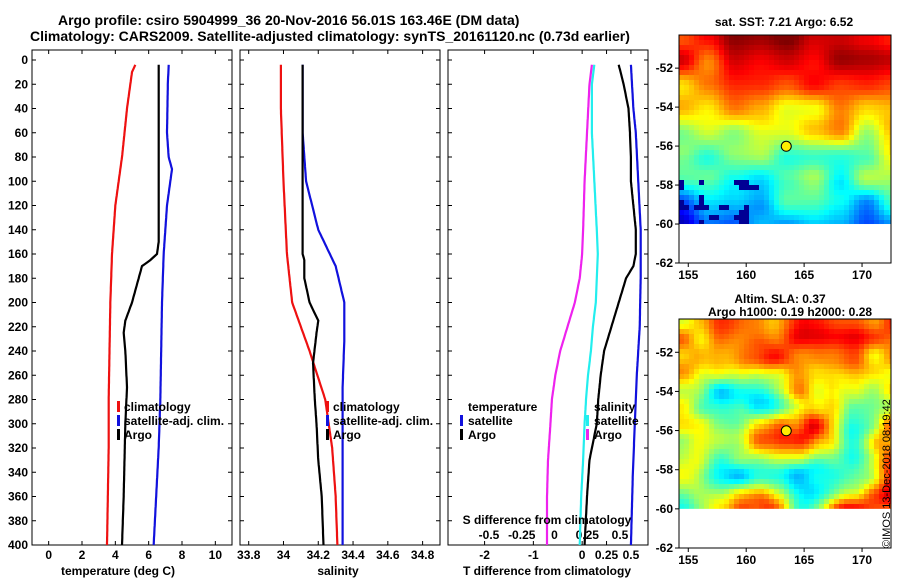 The image size is (900, 580). What do you see at coordinates (118, 406) in the screenshot?
I see `legend-swatch-climatology` at bounding box center [118, 406].